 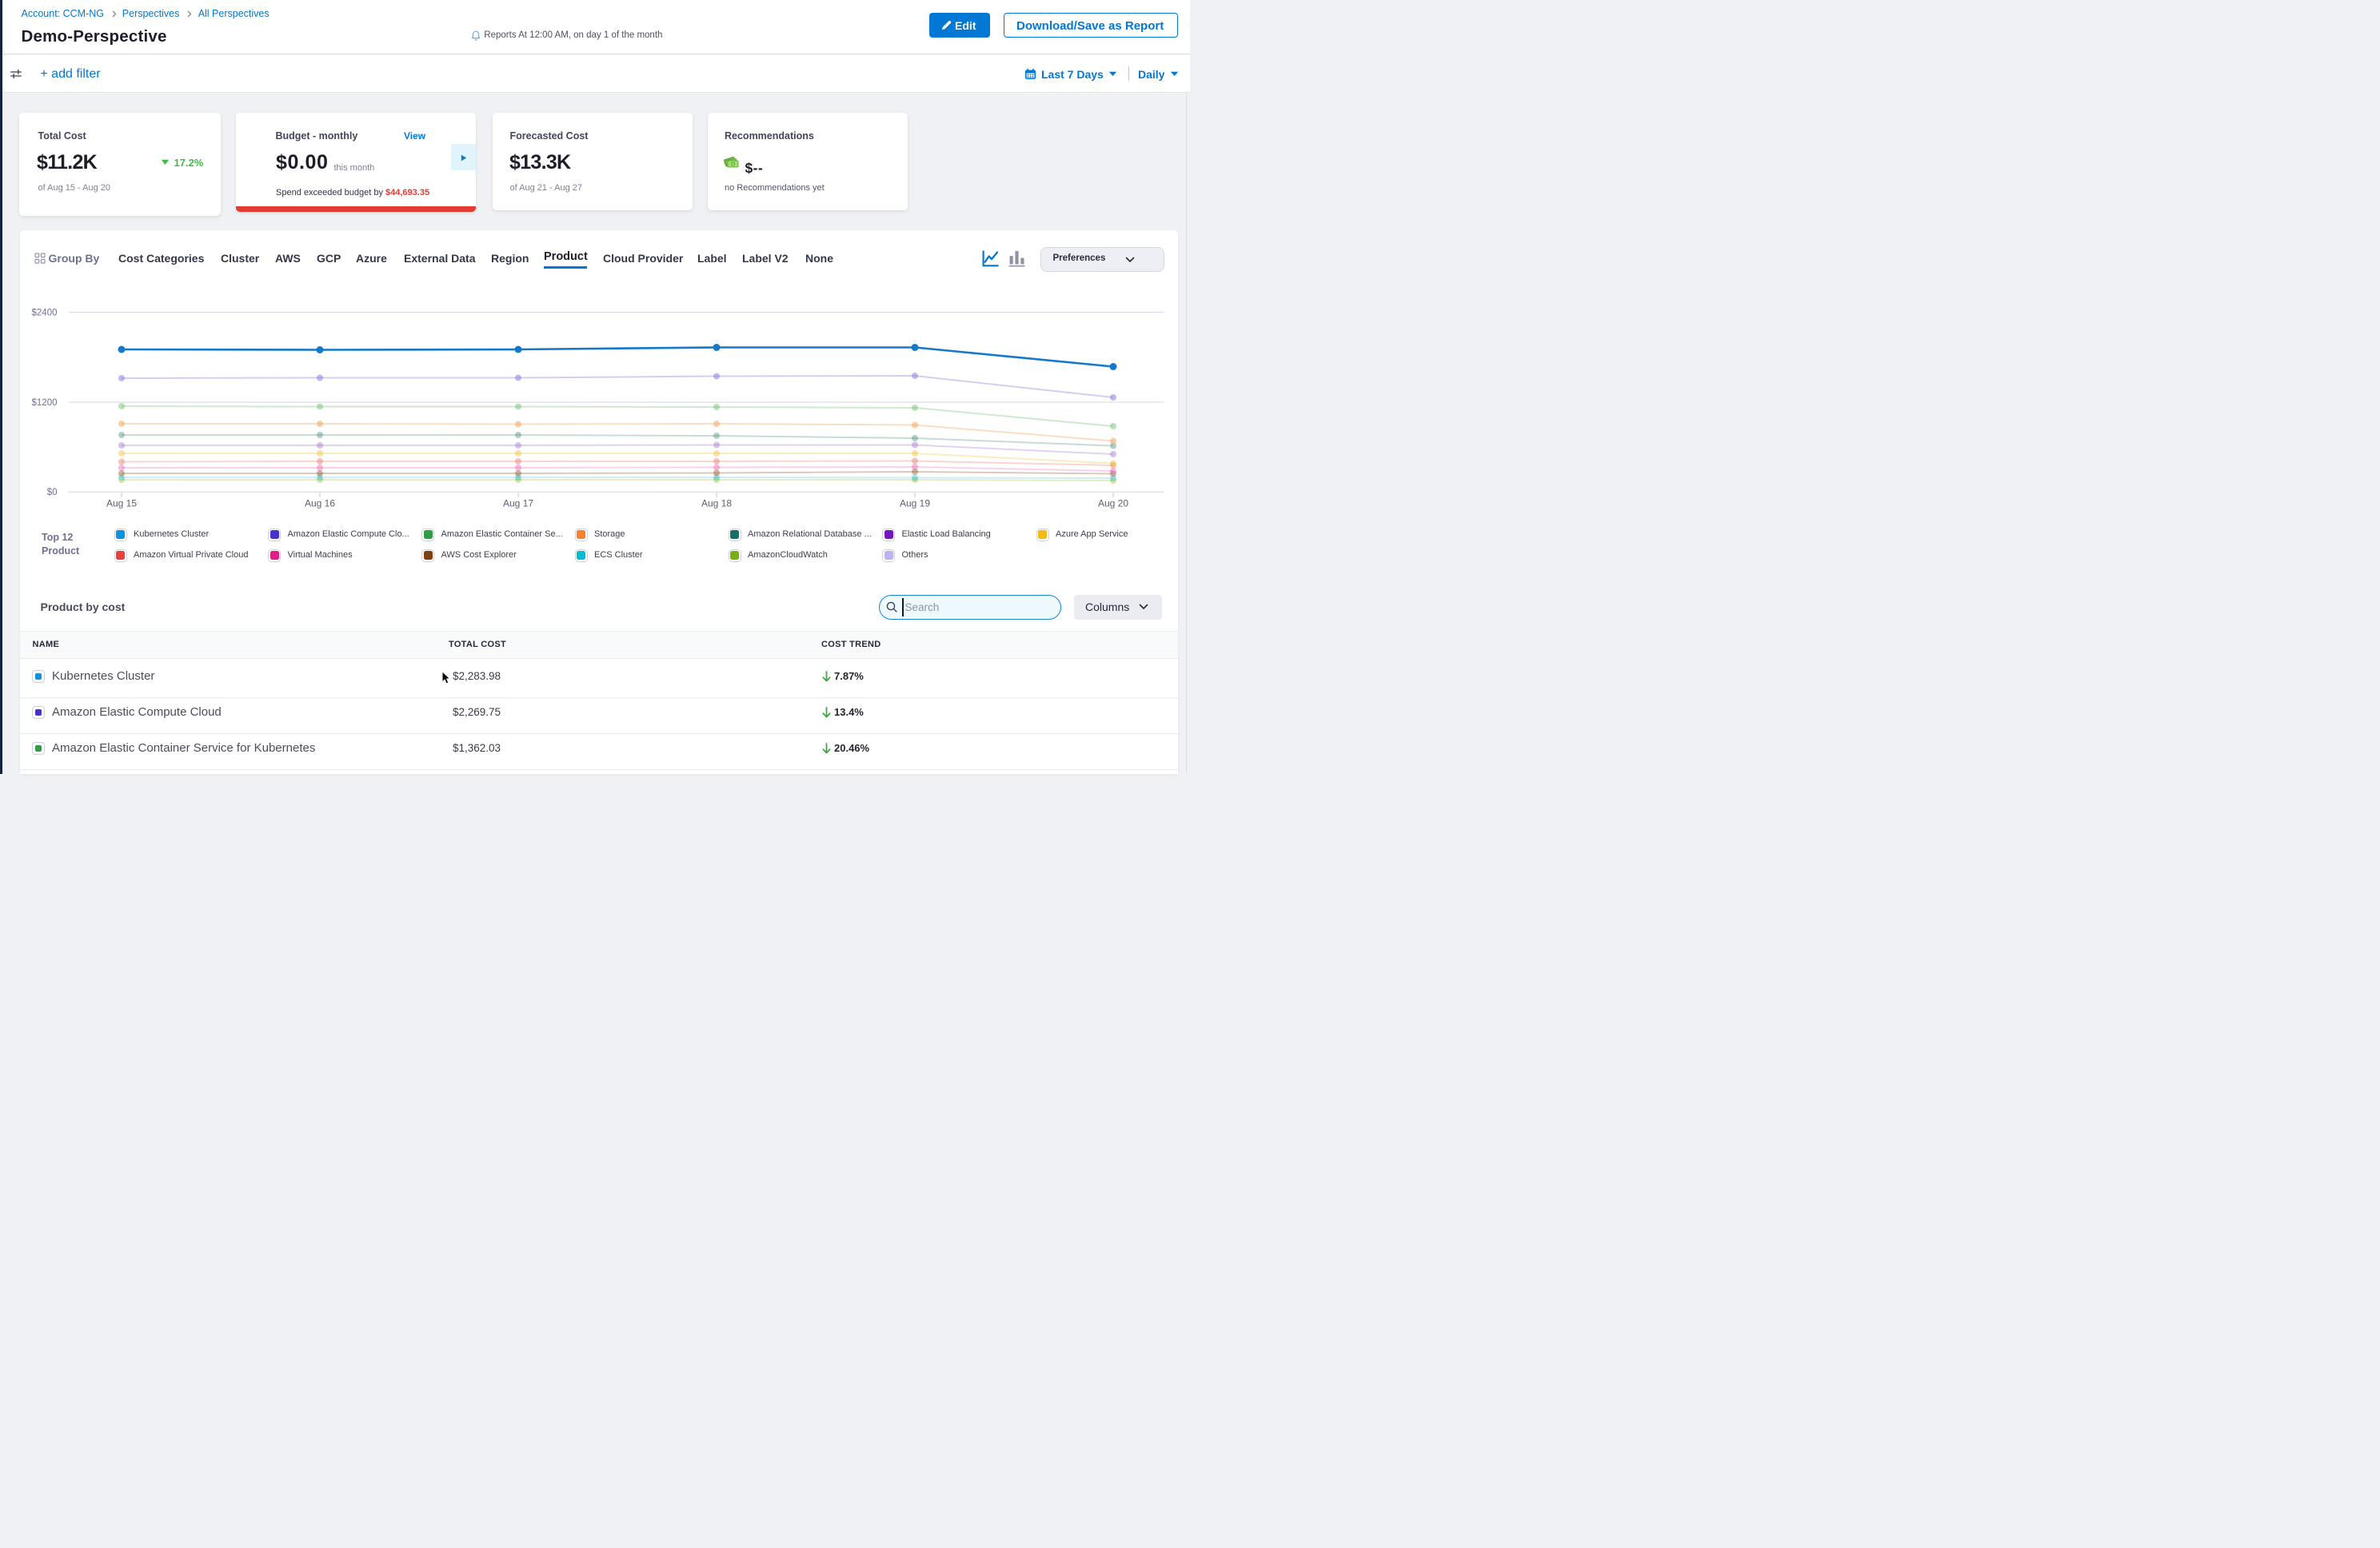 I want to click on svg-text: Aug 20, so click(x=1113, y=503).